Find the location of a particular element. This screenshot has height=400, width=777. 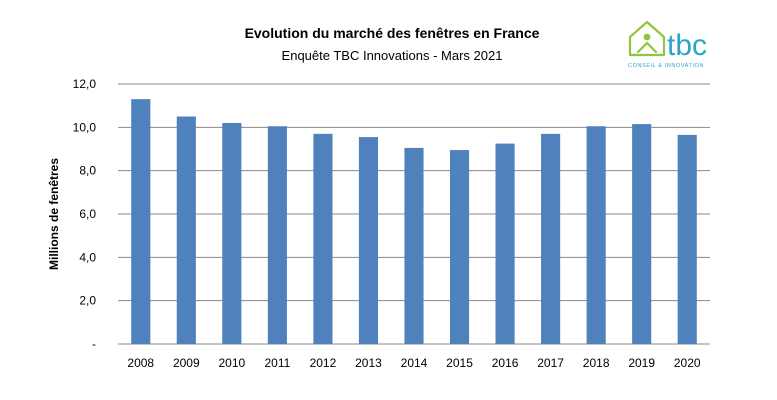

x-tick-label: 2015 is located at coordinates (459, 363).